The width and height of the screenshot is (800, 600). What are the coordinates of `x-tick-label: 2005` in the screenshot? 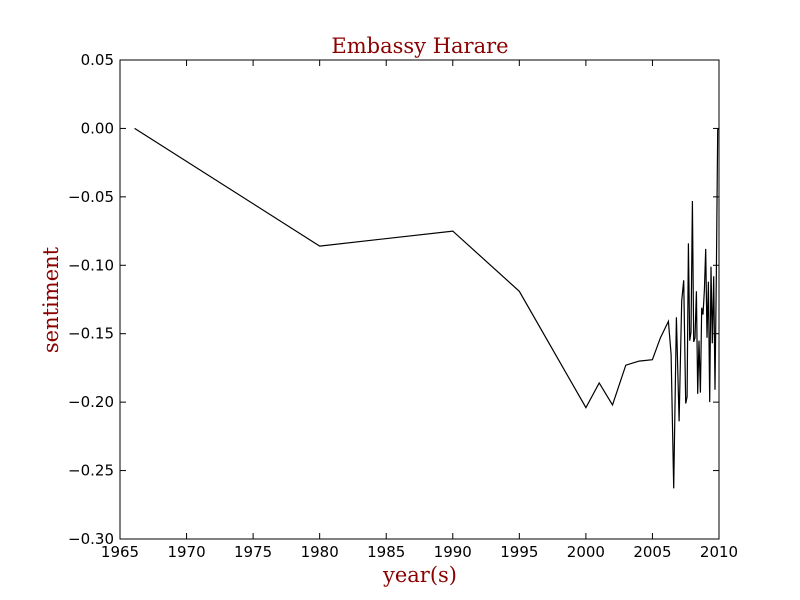 It's located at (652, 552).